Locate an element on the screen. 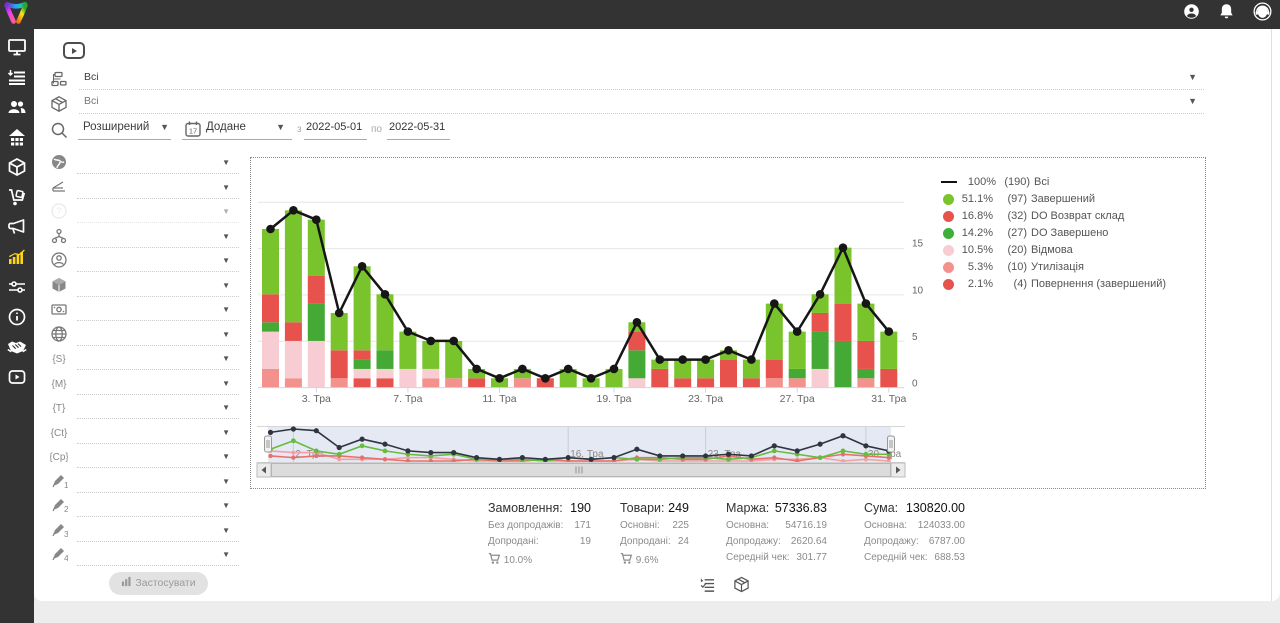  svg-text: 0 is located at coordinates (915, 384).